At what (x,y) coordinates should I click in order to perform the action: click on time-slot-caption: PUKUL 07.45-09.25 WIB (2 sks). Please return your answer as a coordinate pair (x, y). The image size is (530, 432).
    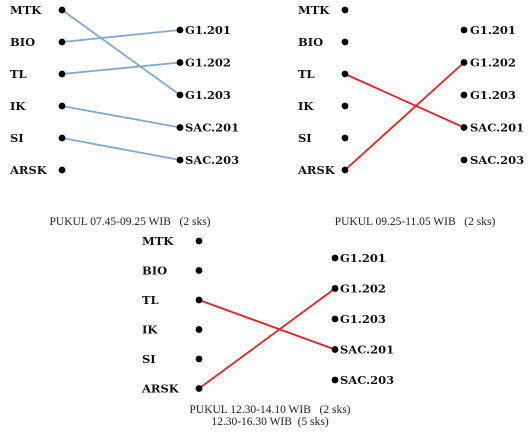
    Looking at the image, I should click on (130, 222).